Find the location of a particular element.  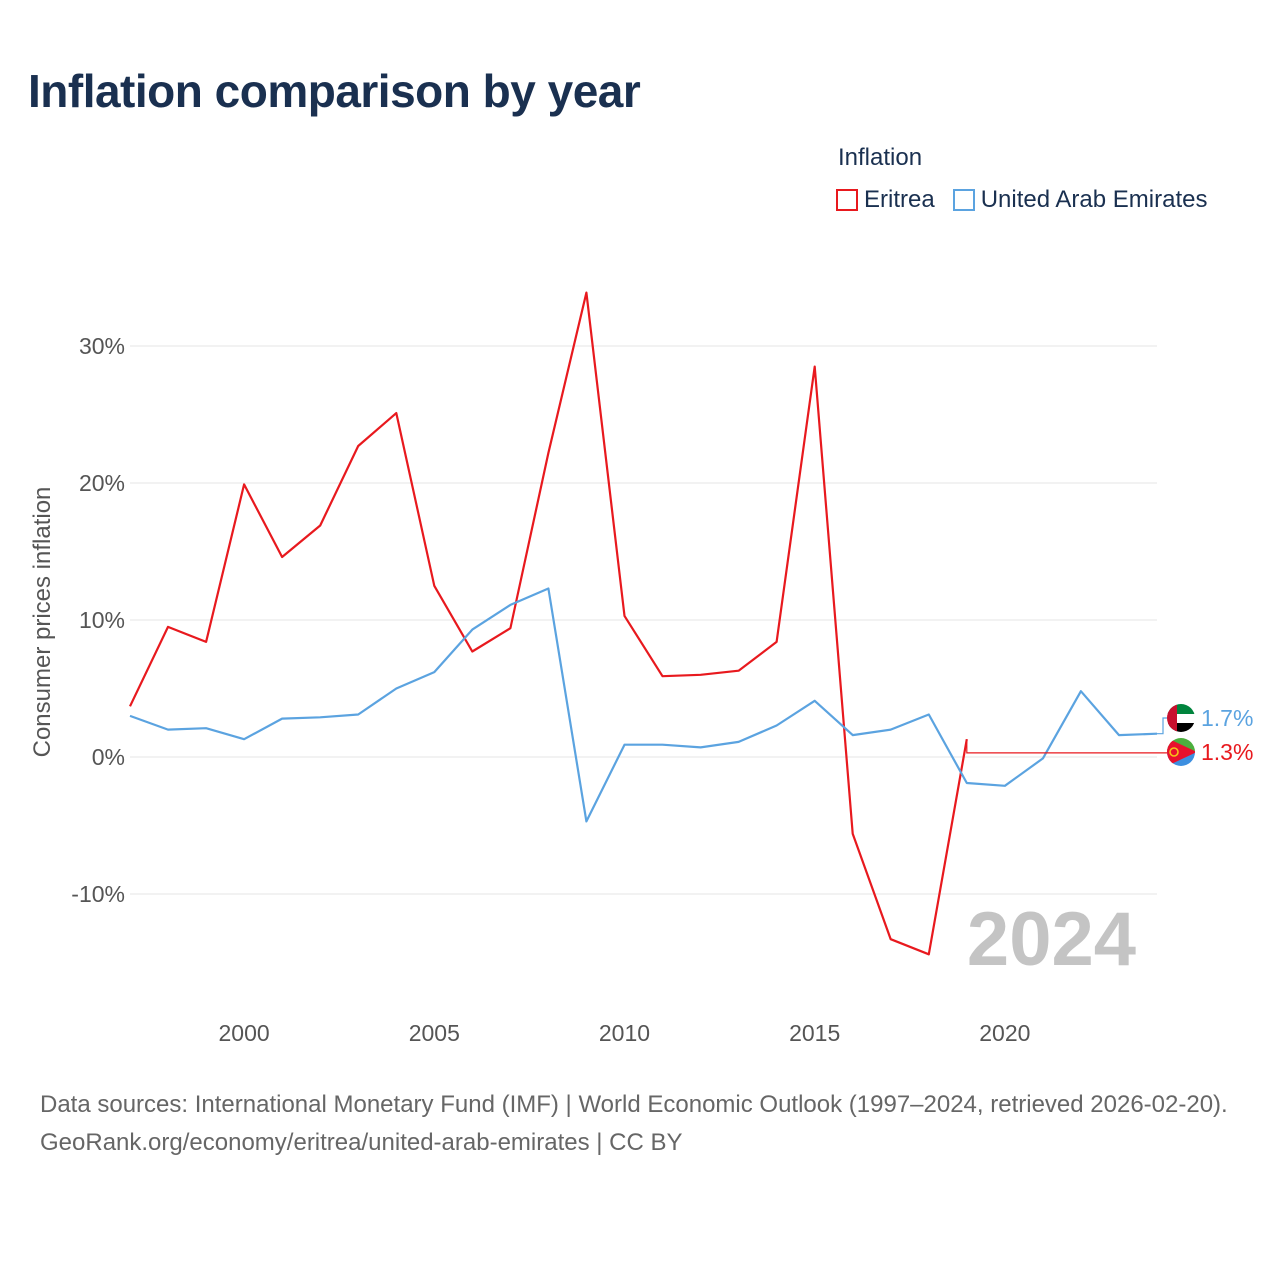

eritrea-end-connector is located at coordinates (1066, 746).